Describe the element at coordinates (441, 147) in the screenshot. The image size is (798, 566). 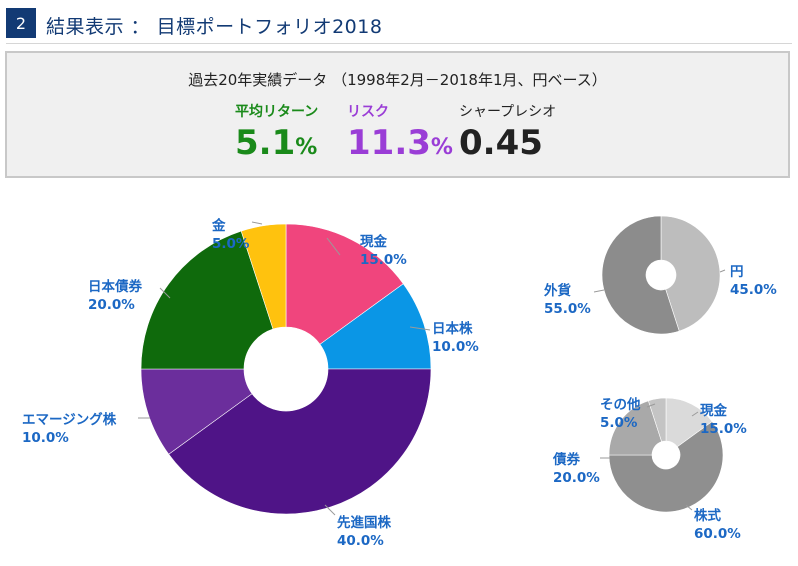
I see `risk-unit: %` at that location.